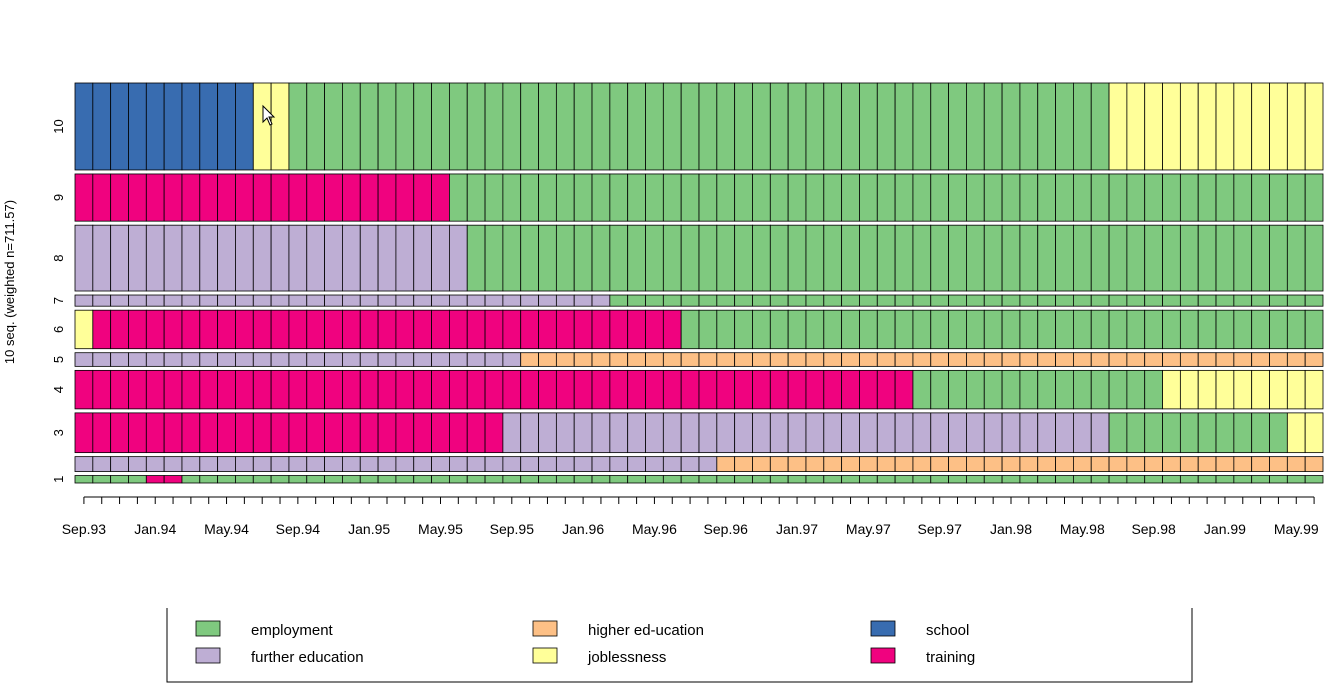  Describe the element at coordinates (9, 282) in the screenshot. I see `y-axis-label: 10 seq. (weighted n=711.57)` at that location.